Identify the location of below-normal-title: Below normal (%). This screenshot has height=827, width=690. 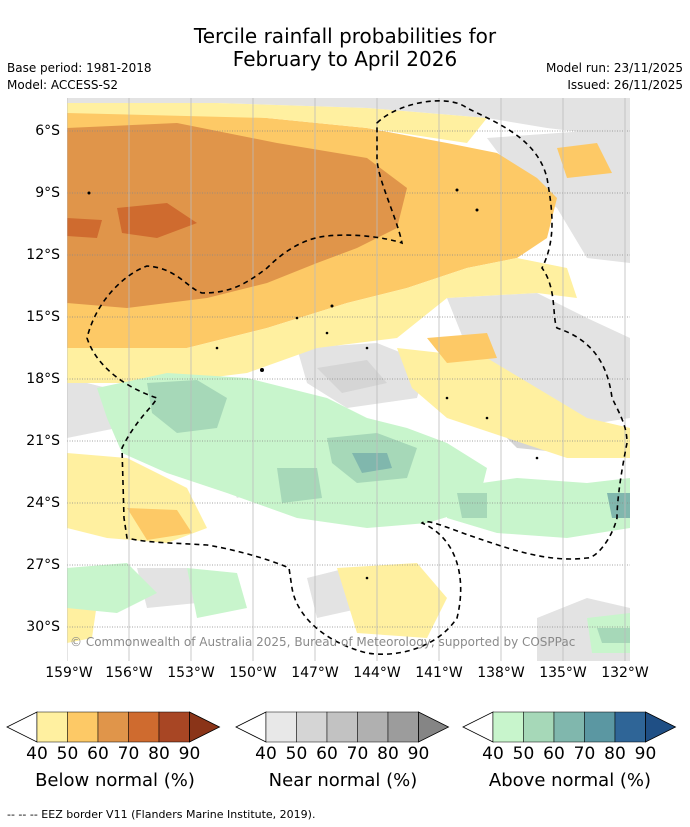
(115, 780).